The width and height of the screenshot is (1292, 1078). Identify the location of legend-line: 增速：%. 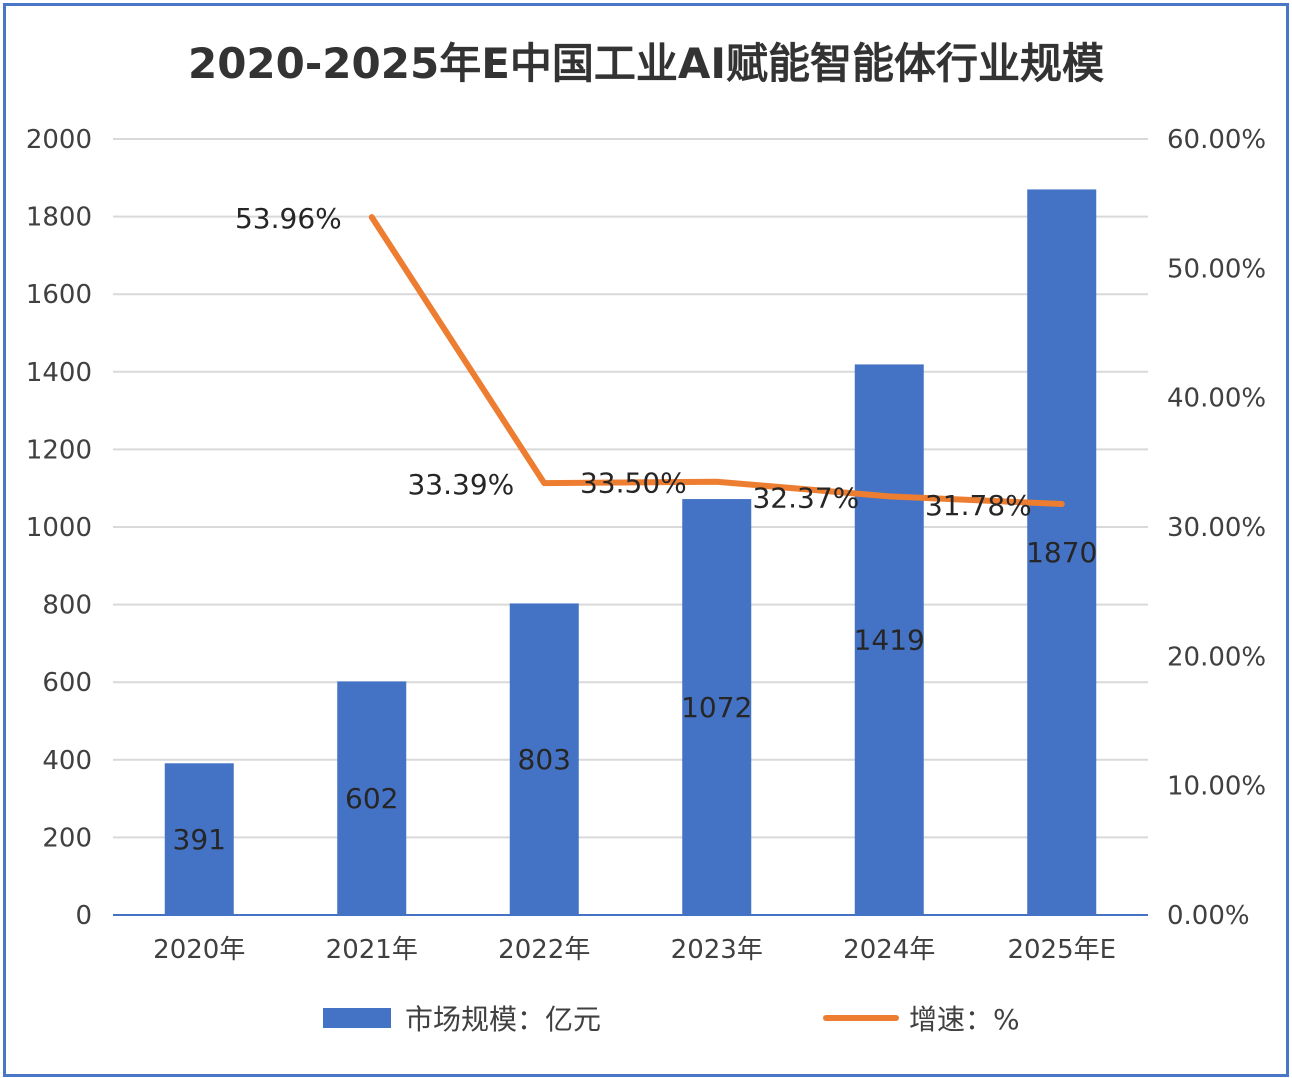
(921, 1018).